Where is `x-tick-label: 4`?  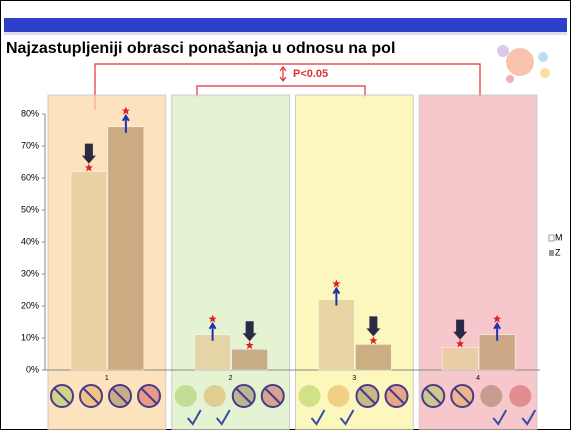
x-tick-label: 4 is located at coordinates (478, 378).